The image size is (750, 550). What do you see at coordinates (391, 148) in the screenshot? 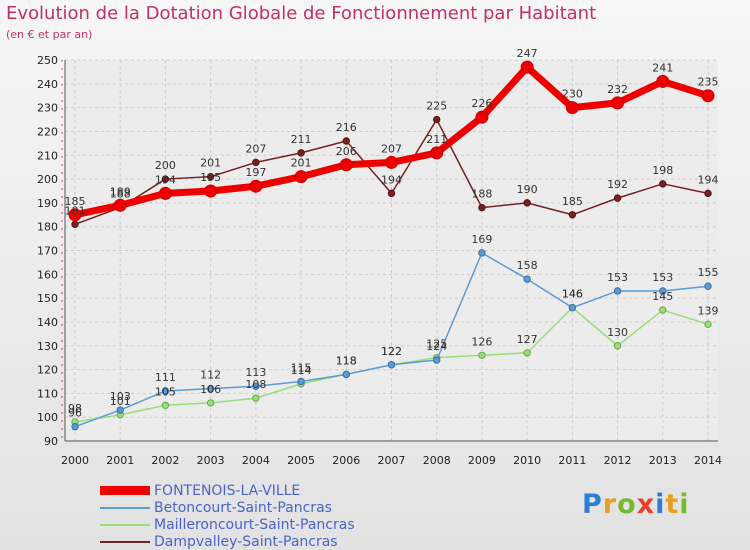
I see `data-label-fontenois-2007: 207` at bounding box center [391, 148].